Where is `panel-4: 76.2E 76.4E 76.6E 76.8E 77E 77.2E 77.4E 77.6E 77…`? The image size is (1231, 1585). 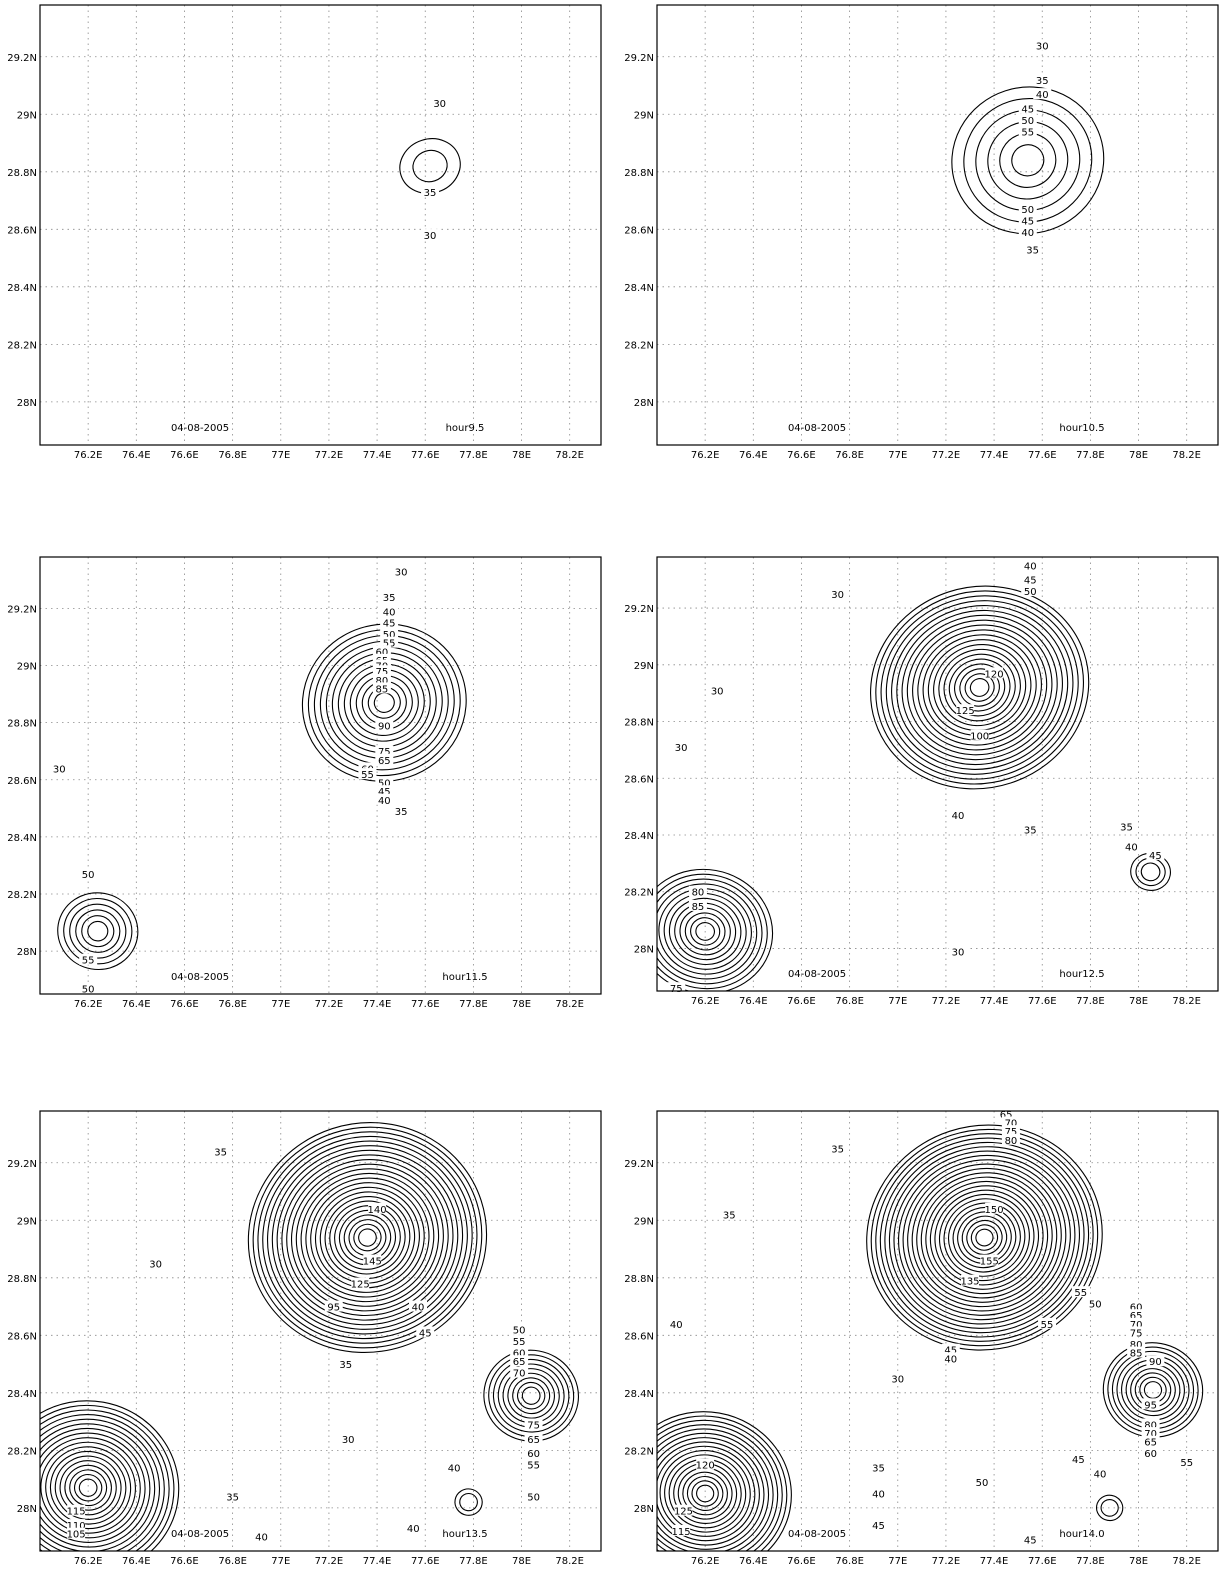
panel-4: 76.2E 76.4E 76.6E 76.8E 77E 77.2E 77.4E 77.6E 77… is located at coordinates (921, 781).